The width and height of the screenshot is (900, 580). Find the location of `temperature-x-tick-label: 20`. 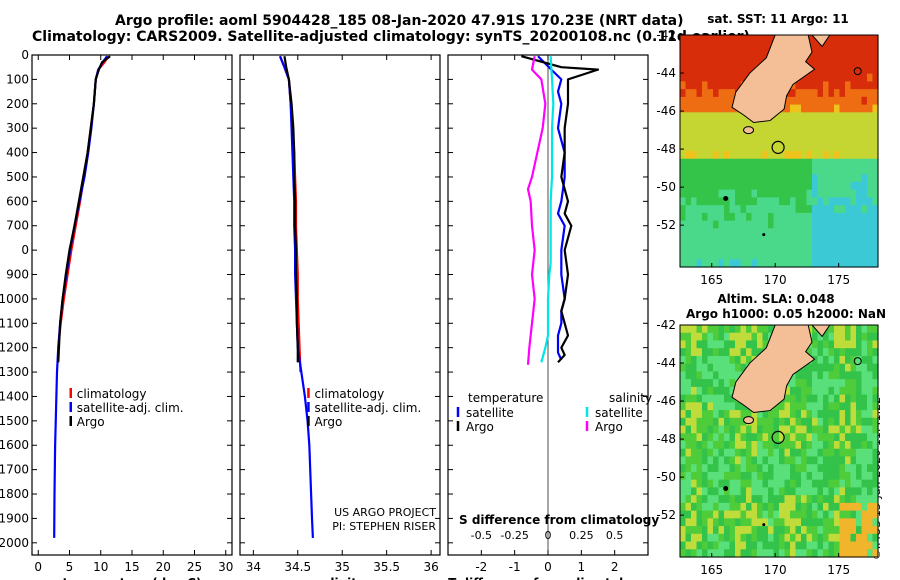

temperature-x-tick-label: 20 is located at coordinates (163, 567).